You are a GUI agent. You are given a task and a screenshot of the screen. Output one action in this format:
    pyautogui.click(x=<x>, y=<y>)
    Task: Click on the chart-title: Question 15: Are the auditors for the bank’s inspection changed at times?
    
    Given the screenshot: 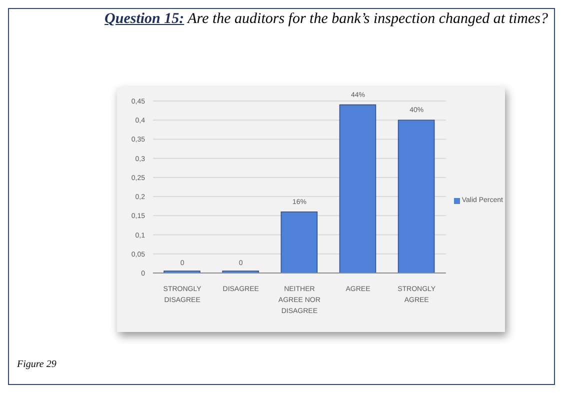 What is the action you would take?
    pyautogui.click(x=326, y=19)
    